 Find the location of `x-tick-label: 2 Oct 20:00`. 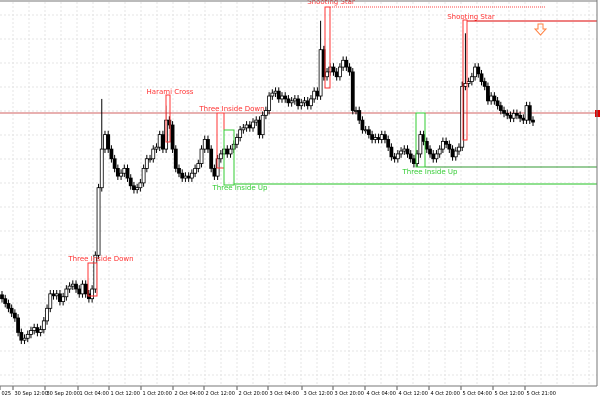

x-tick-label: 2 Oct 20:00 is located at coordinates (253, 394).